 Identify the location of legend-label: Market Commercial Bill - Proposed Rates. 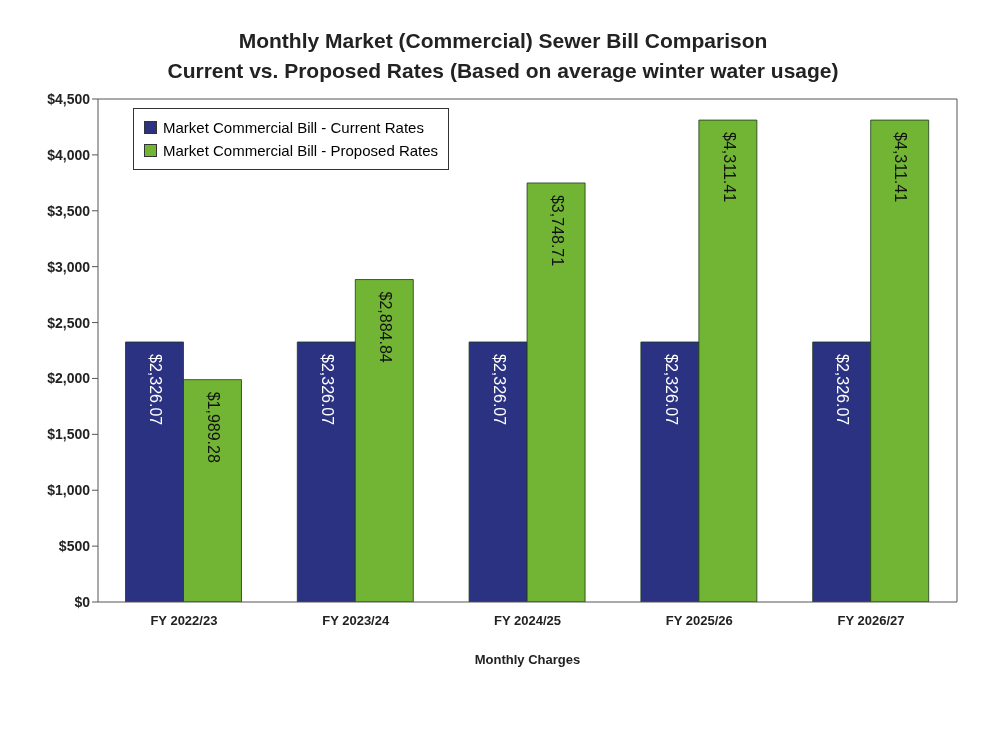
(301, 150).